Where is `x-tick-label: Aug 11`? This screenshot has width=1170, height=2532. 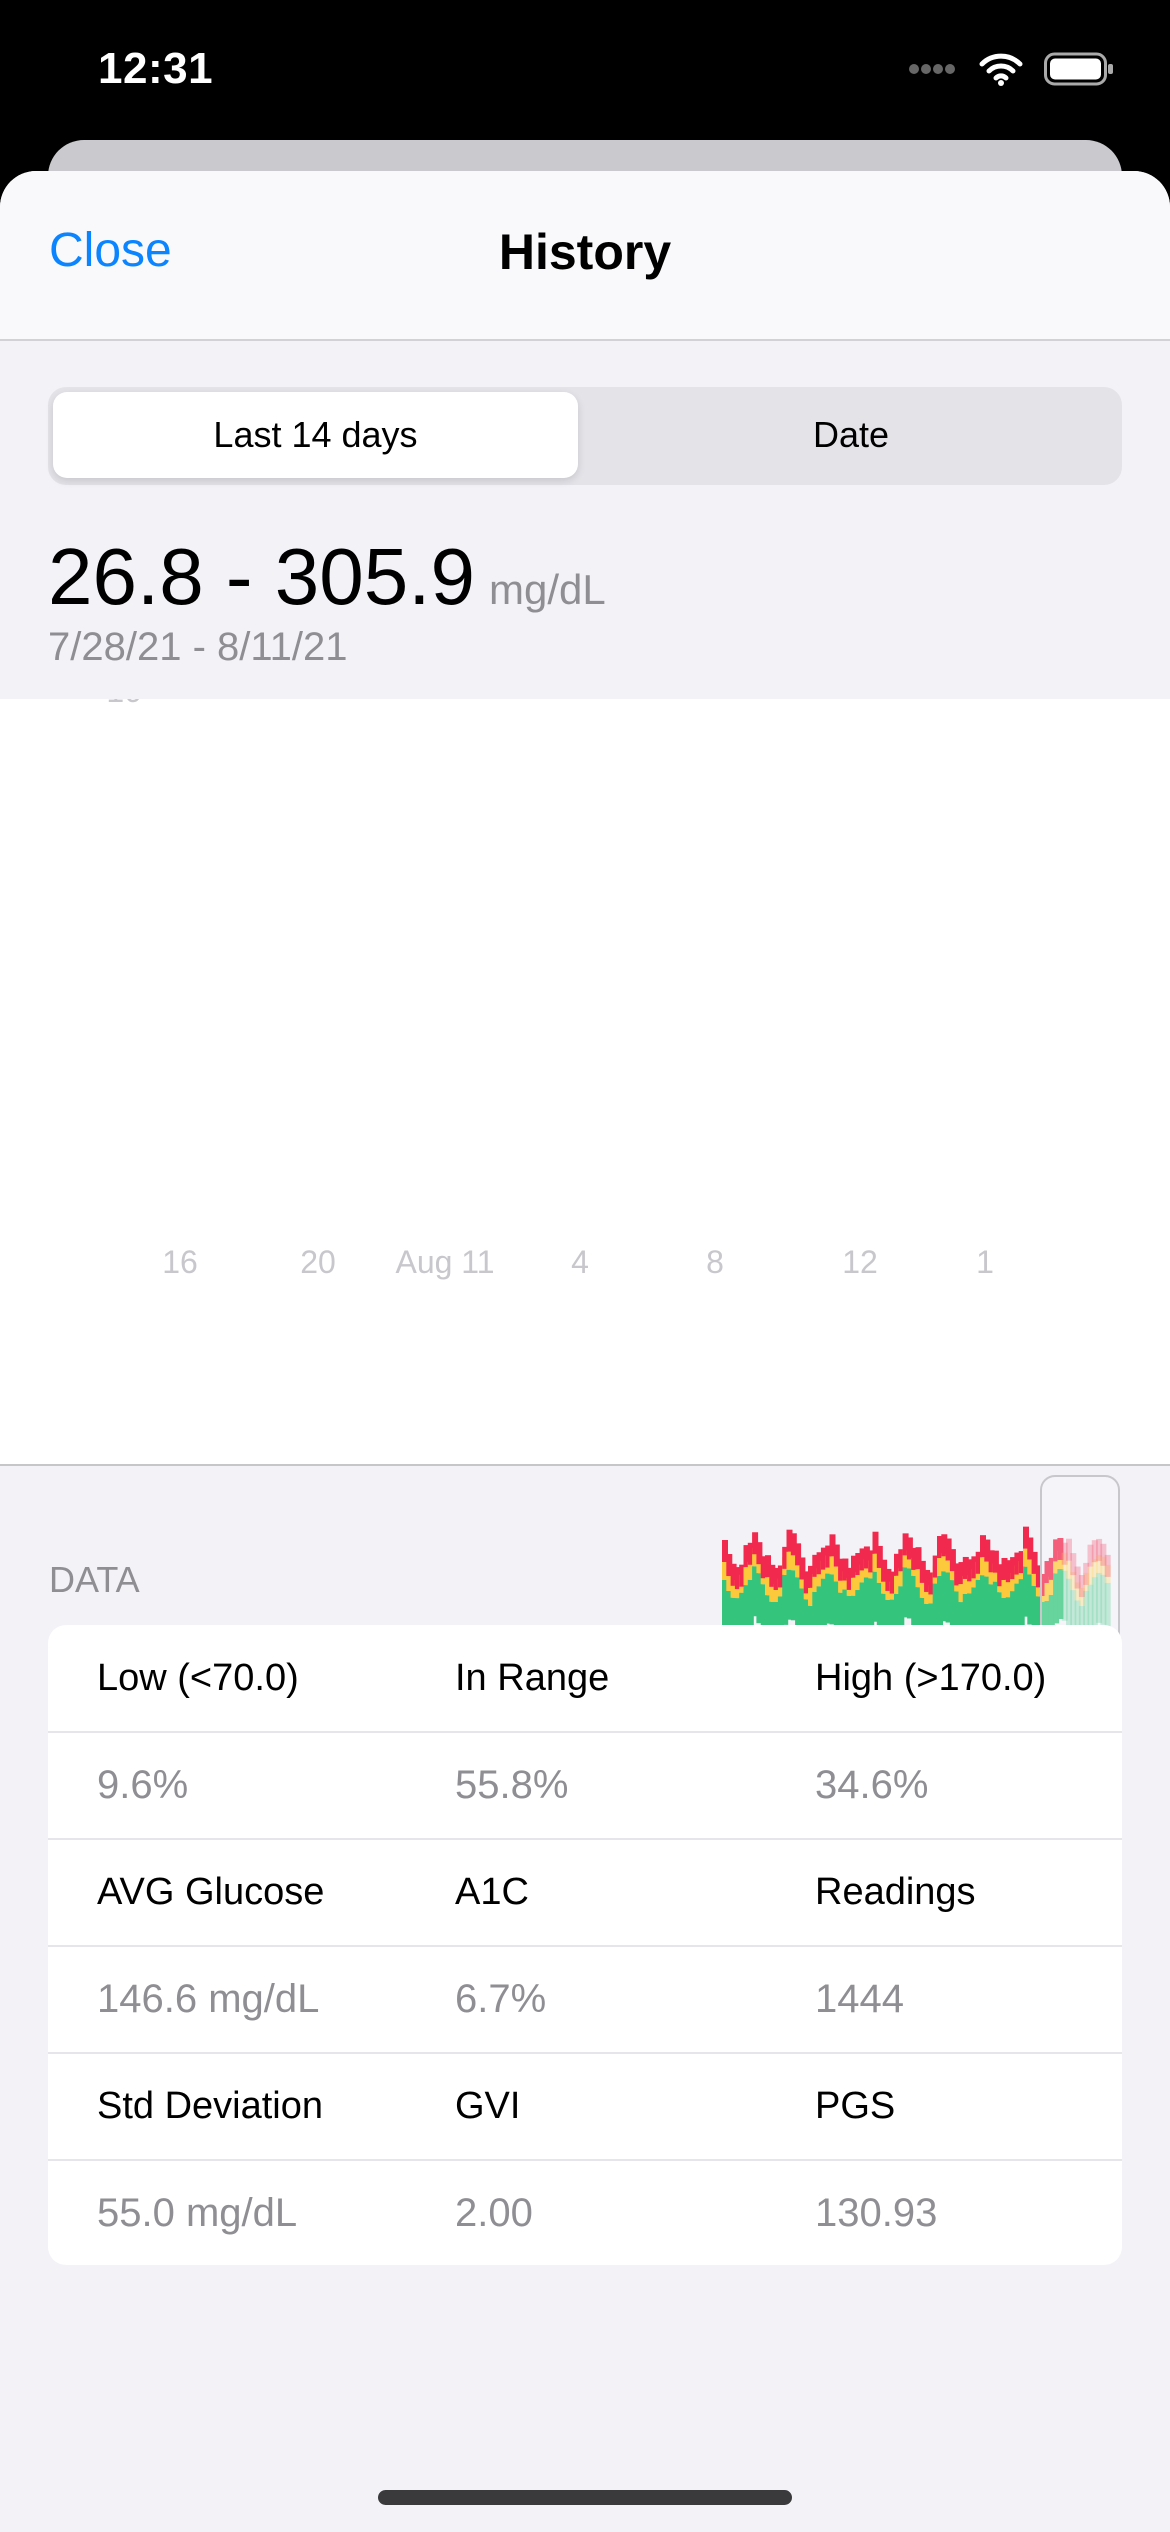
x-tick-label: Aug 11 is located at coordinates (444, 1262).